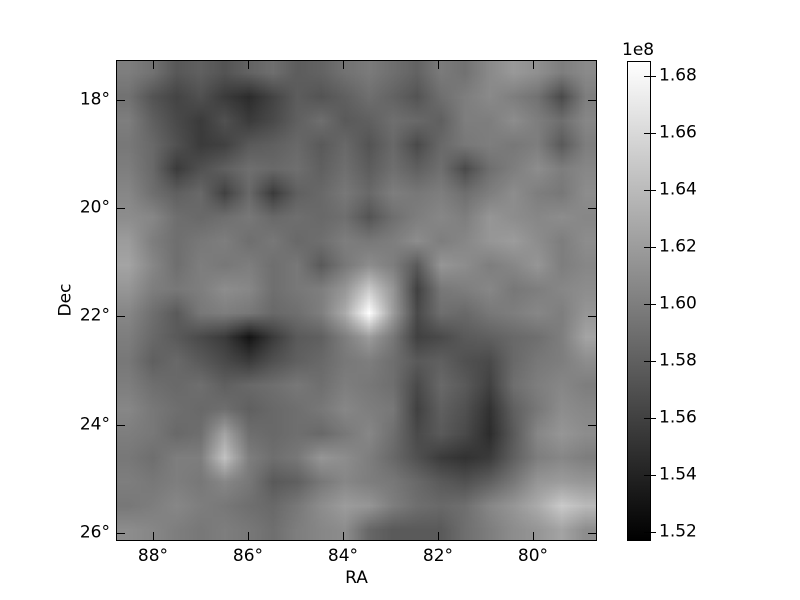 The width and height of the screenshot is (800, 600). Describe the element at coordinates (678, 531) in the screenshot. I see `colorbar-tick-label: 1.52` at that location.